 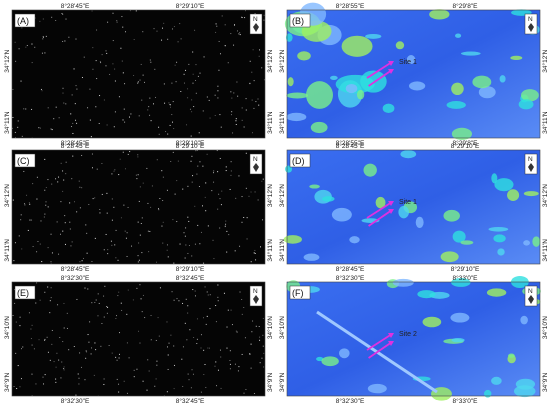 What do you see at coordinates (7, 195) in the screenshot?
I see `left-tick-label: 34°12'N` at bounding box center [7, 195].